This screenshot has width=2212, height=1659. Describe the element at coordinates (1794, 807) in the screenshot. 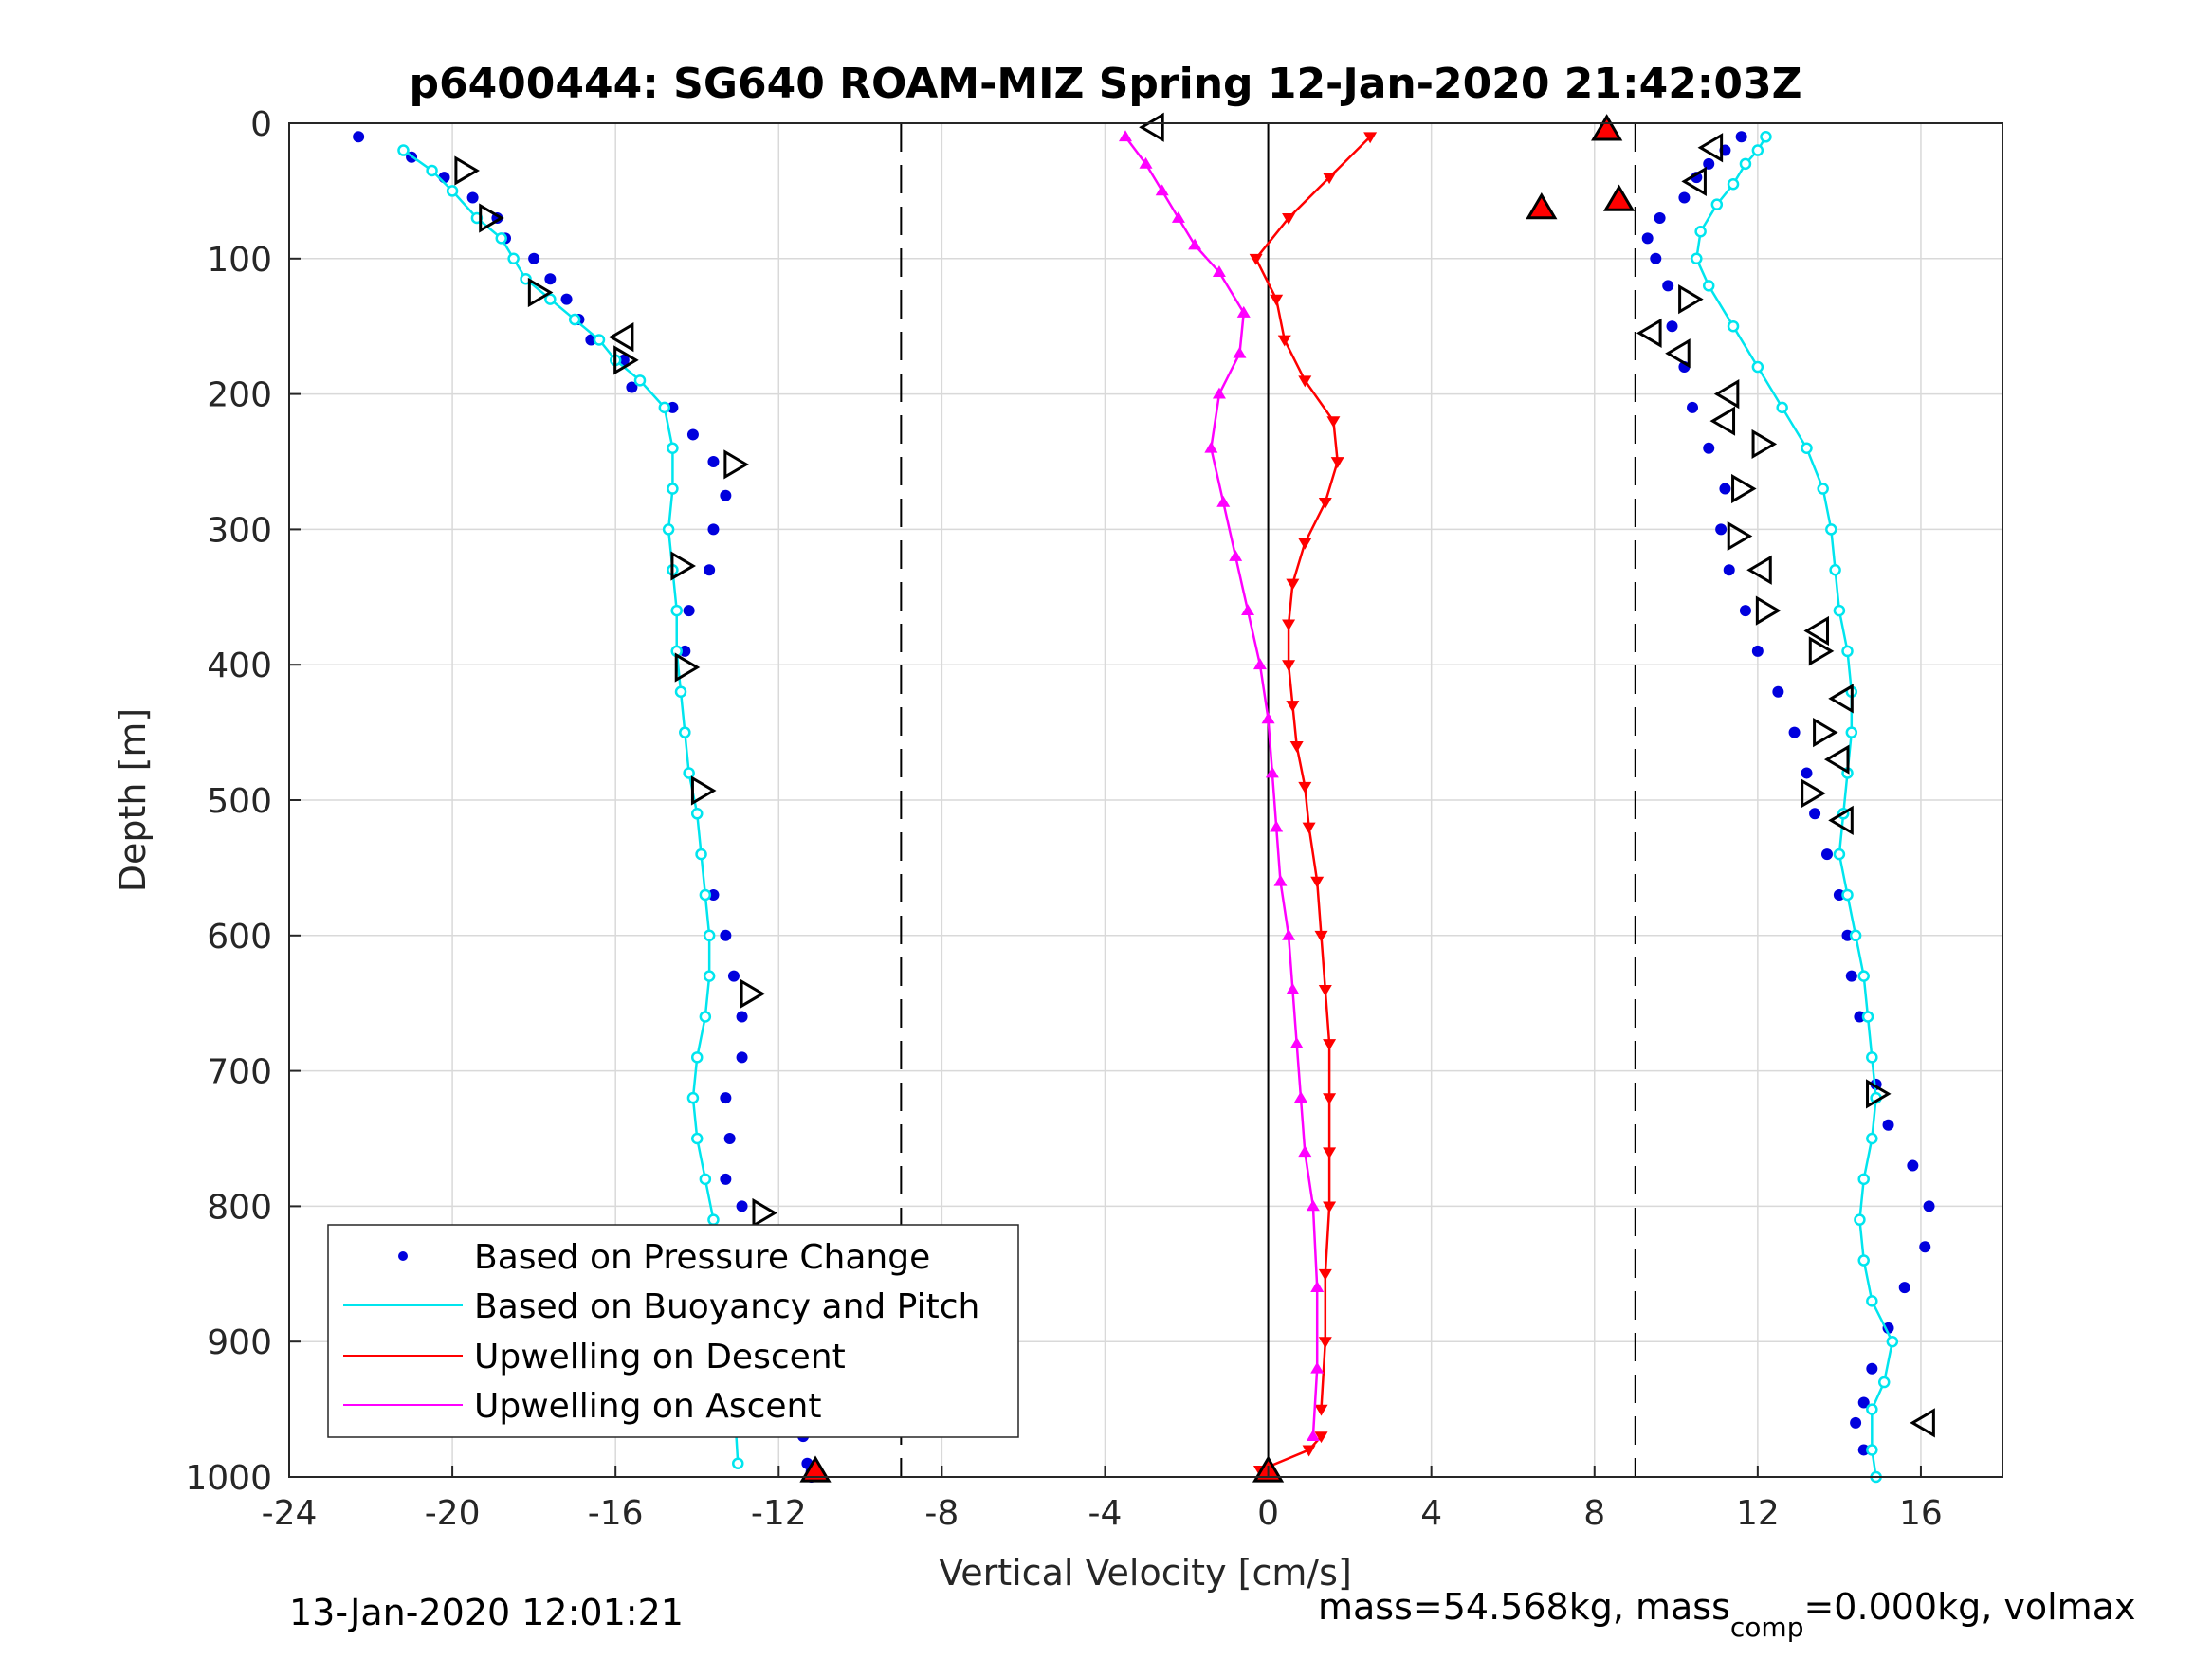

I see `series-line-1-b` at that location.